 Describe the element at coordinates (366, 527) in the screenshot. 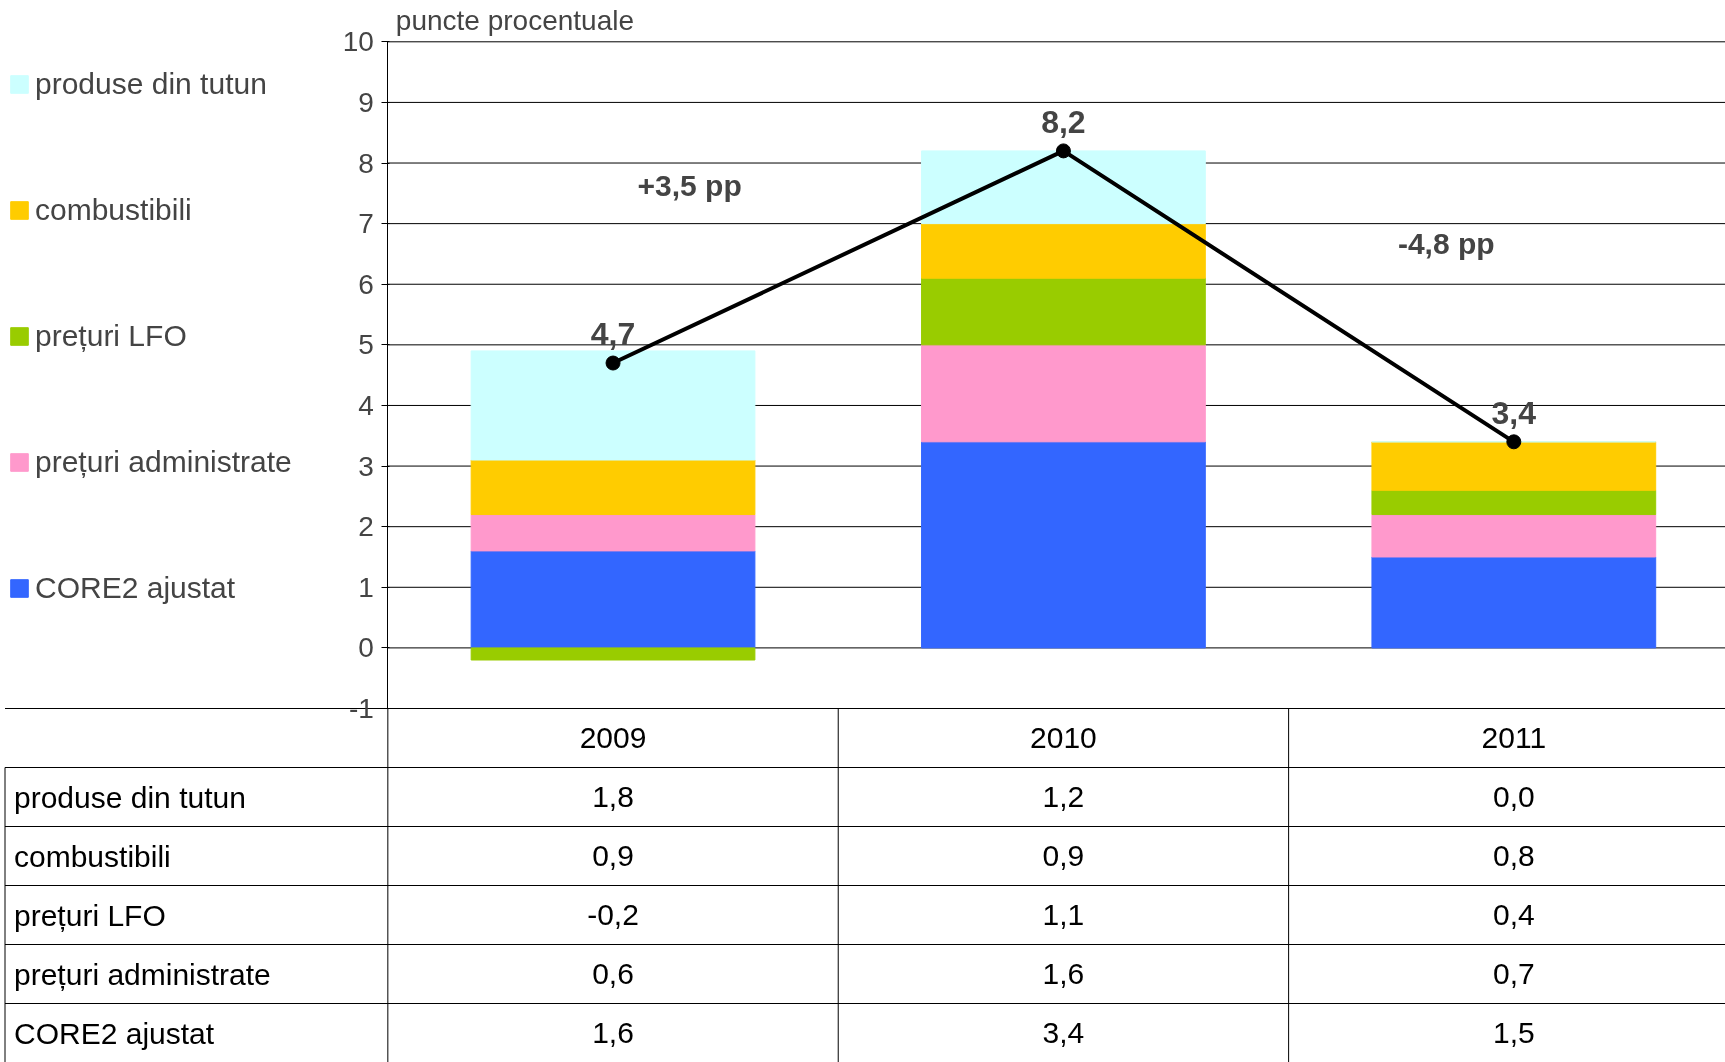

I see `y-tick-label: 2` at that location.